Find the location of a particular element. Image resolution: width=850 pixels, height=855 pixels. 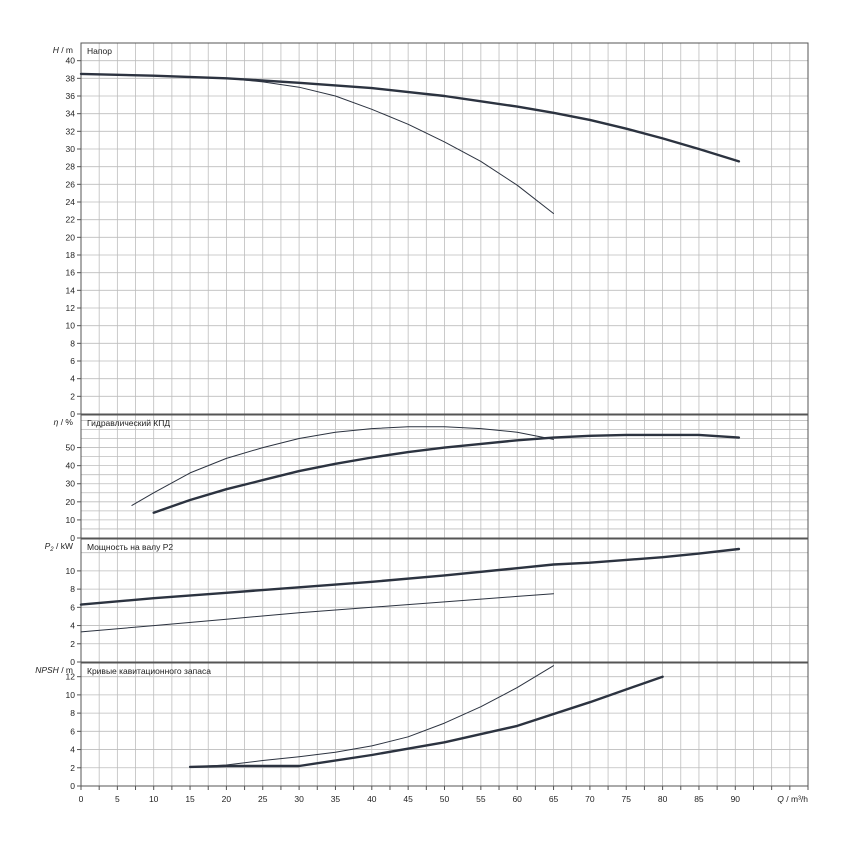

y-tick-label: 18 is located at coordinates (71, 255).